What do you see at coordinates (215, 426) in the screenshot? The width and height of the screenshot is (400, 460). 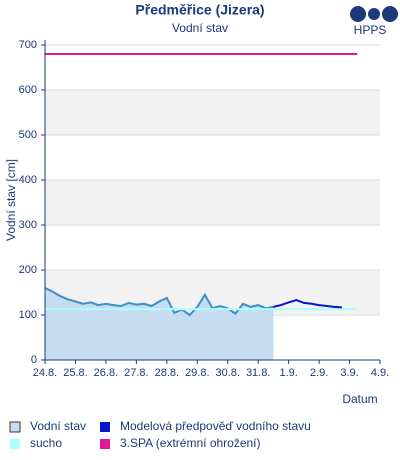 I see `legend-label: Modelová předpověď vodního stavu` at bounding box center [215, 426].